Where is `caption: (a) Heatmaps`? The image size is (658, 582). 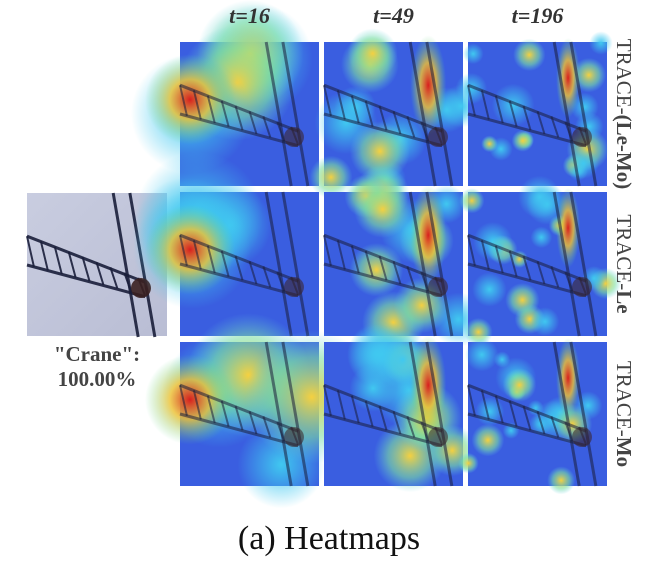 caption: (a) Heatmaps is located at coordinates (329, 538).